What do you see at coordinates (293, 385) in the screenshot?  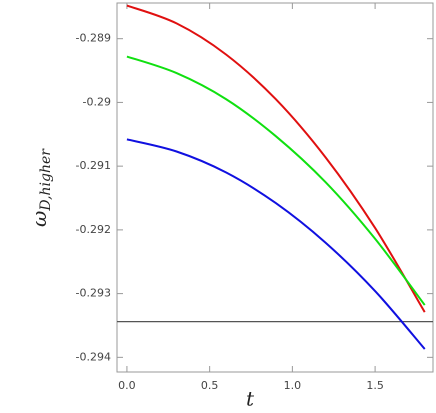 I see `x-tick-label: 1.0` at bounding box center [293, 385].